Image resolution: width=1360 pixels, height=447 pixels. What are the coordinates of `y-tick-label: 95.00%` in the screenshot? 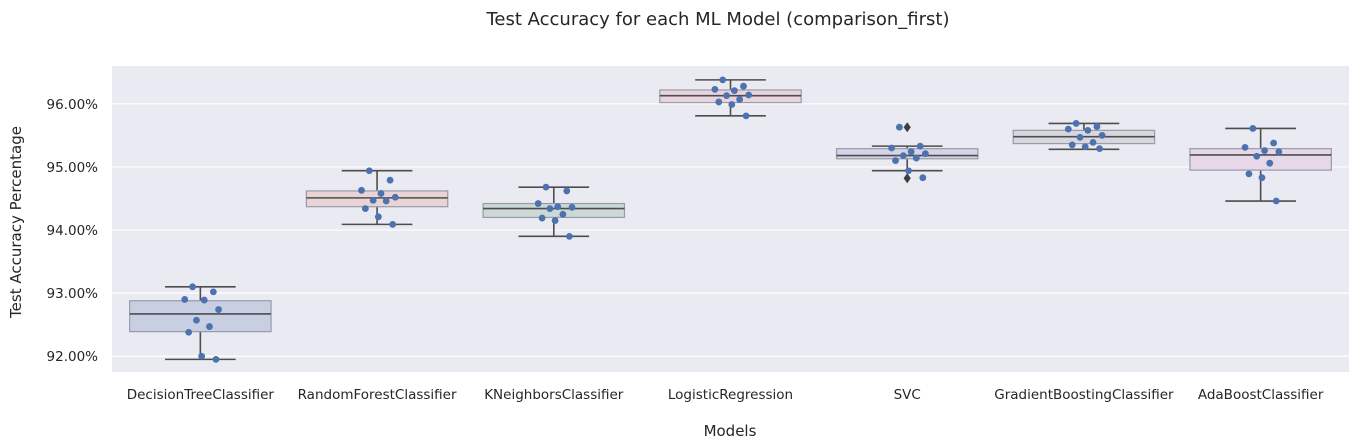 It's located at (73, 168).